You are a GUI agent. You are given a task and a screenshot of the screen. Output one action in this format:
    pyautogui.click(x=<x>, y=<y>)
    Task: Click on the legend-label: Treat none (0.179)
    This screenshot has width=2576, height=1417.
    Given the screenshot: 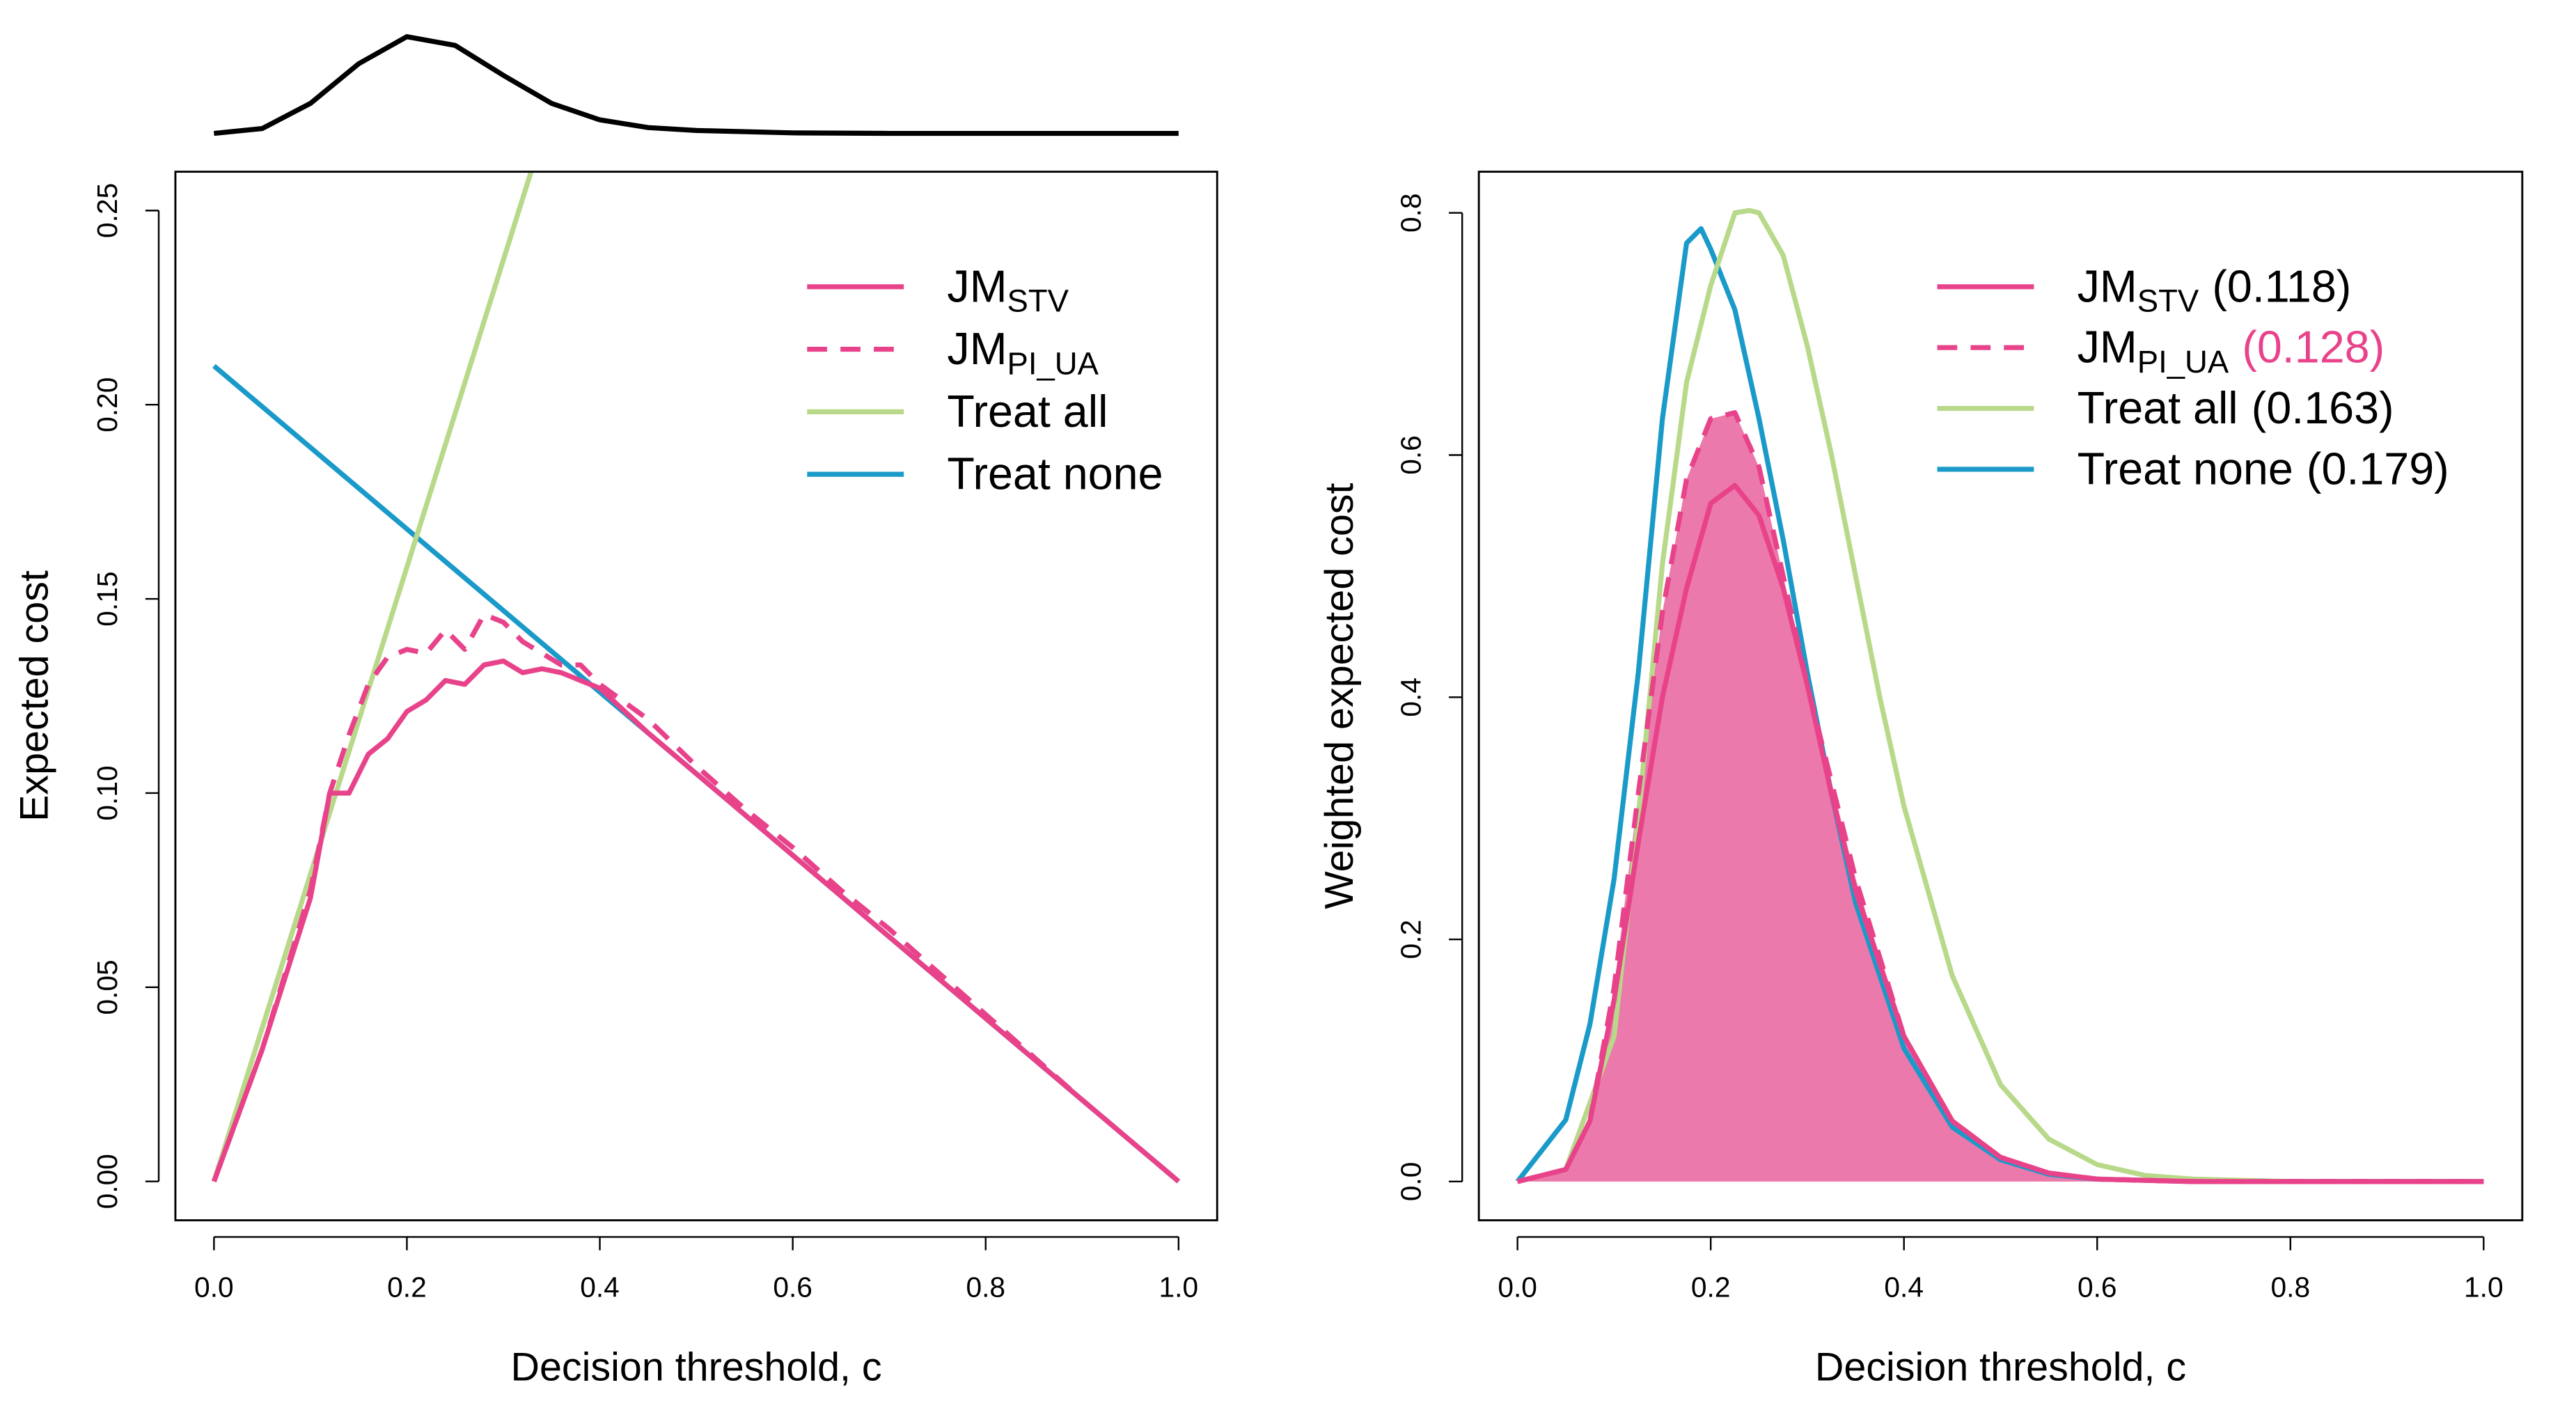 What is the action you would take?
    pyautogui.click(x=2263, y=468)
    